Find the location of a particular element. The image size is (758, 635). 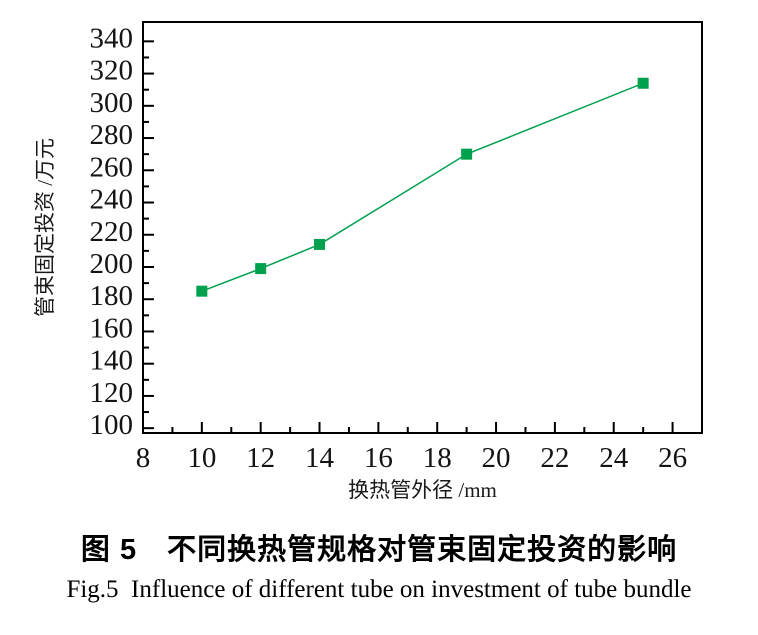

y-tick-label: 200 is located at coordinates (112, 264).